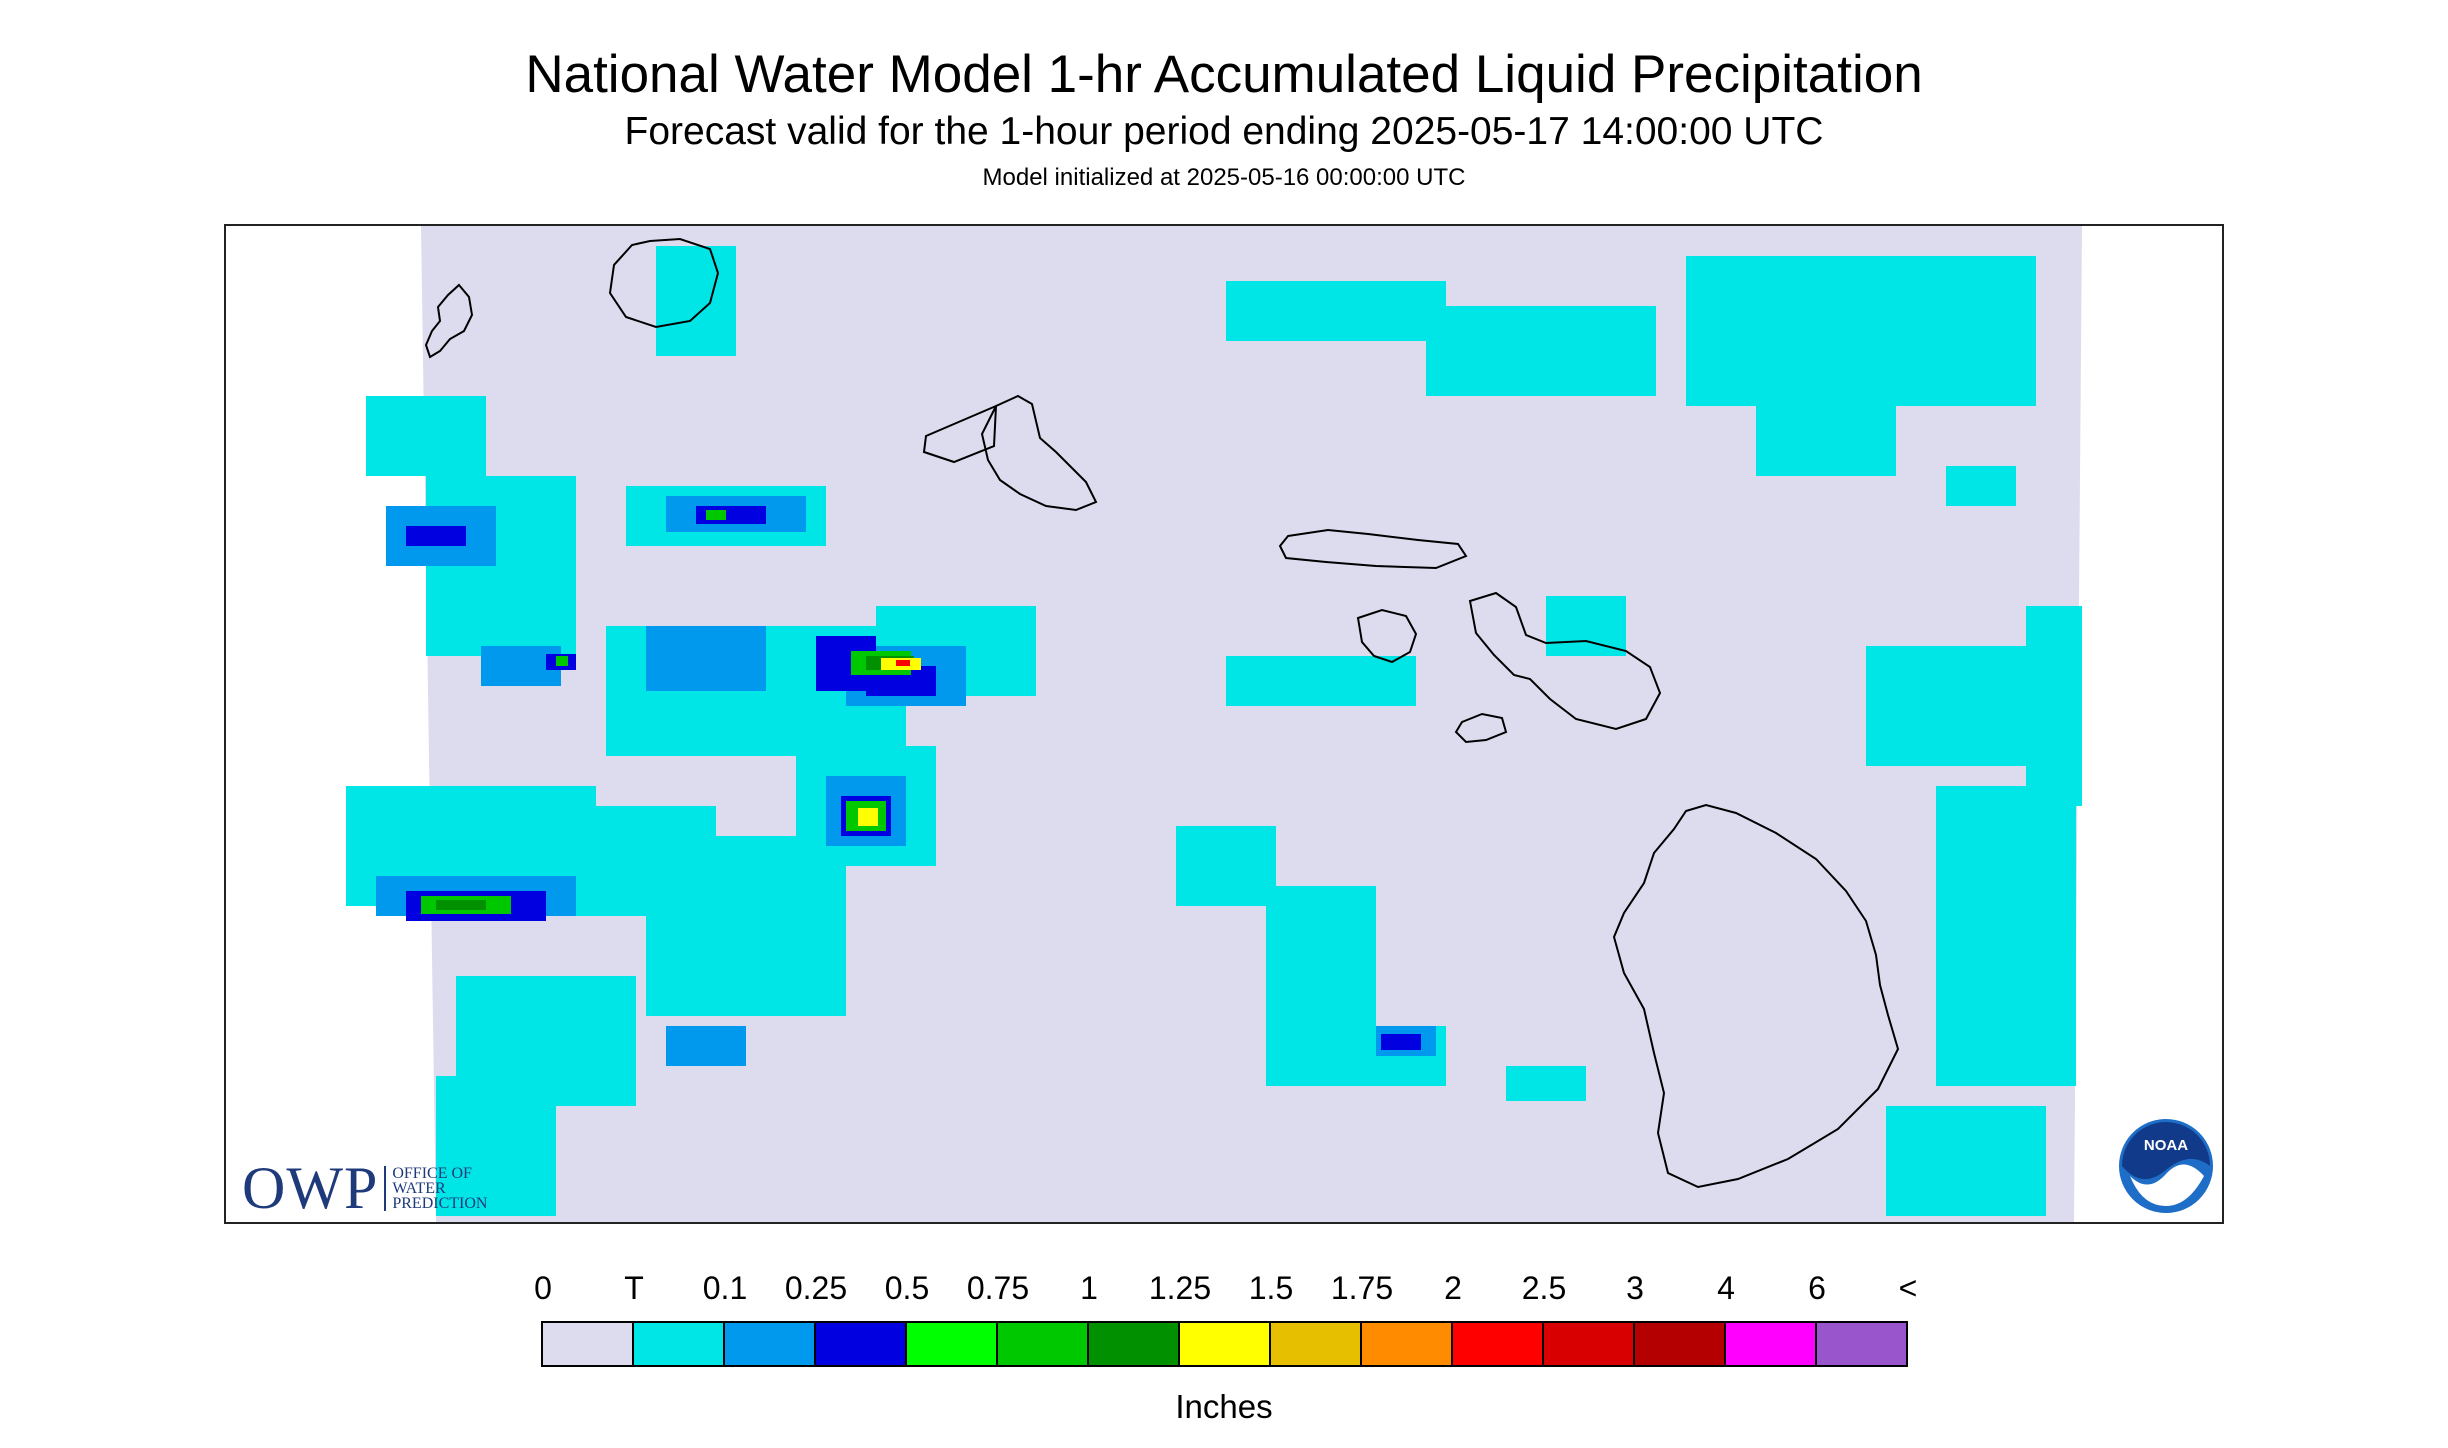  I want to click on island-maui, so click(1565, 661).